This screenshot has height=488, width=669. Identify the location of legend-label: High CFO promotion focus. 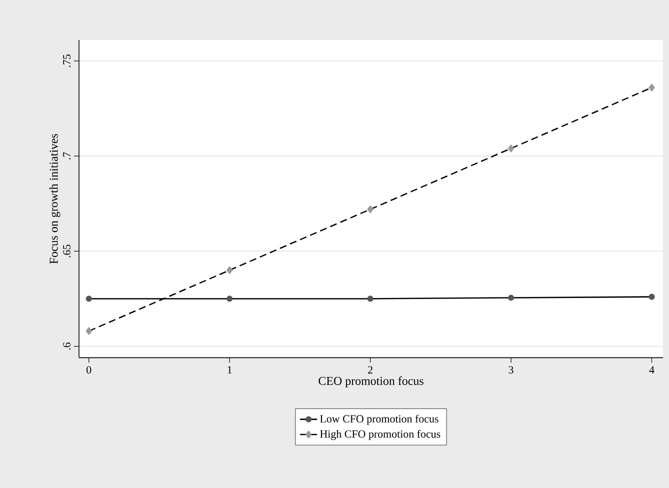
(380, 435).